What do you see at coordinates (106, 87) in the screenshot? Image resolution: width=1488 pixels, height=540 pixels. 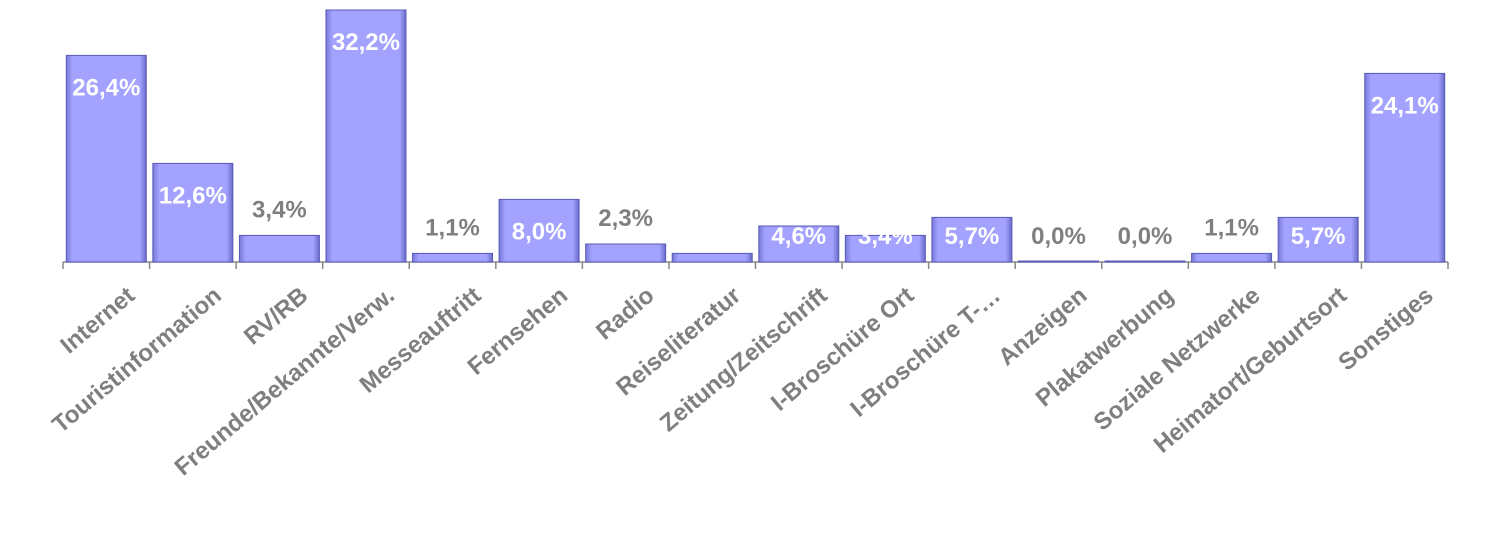 I see `data-label: 26,4%` at bounding box center [106, 87].